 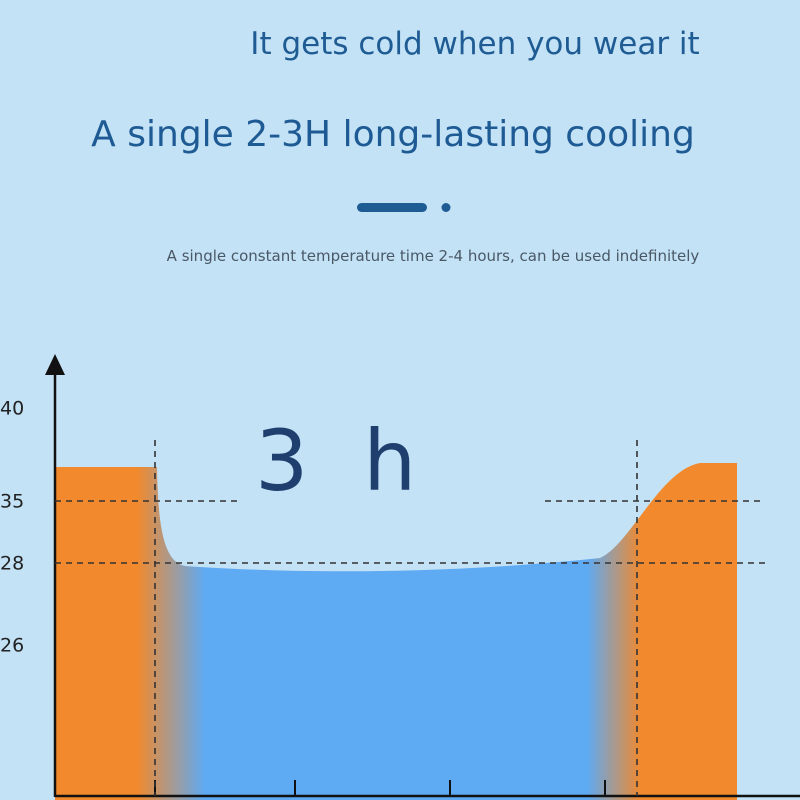 What do you see at coordinates (55, 364) in the screenshot?
I see `y-axis-arrow` at bounding box center [55, 364].